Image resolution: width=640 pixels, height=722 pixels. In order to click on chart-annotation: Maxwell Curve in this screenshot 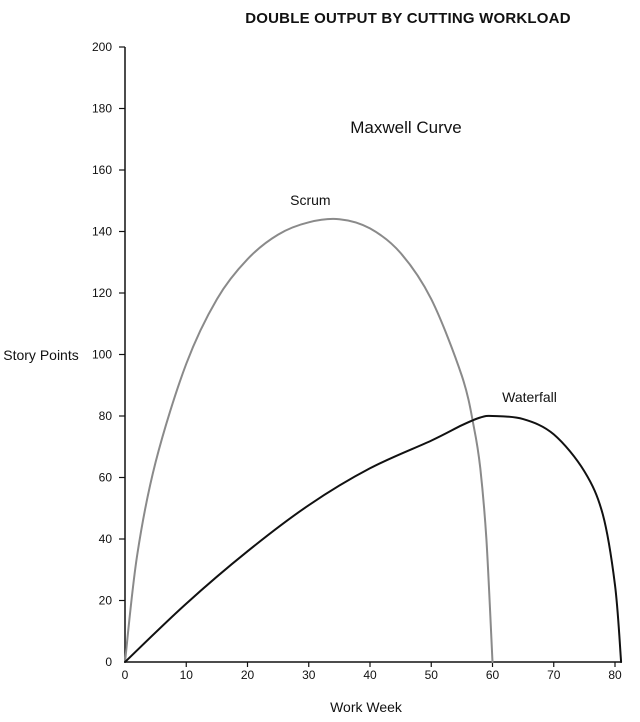, I will do `click(405, 127)`.